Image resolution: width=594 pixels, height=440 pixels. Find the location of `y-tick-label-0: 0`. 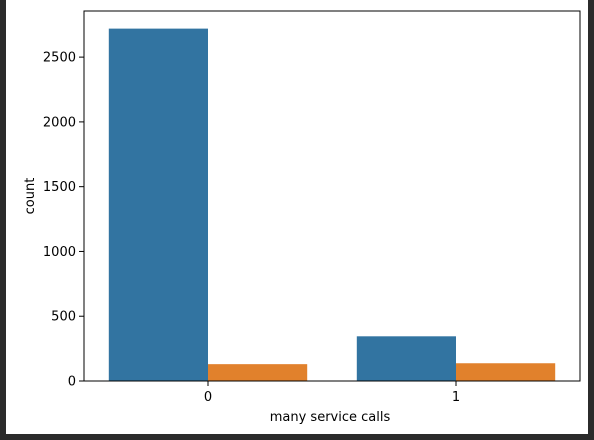

y-tick-label-0: 0 is located at coordinates (72, 382).